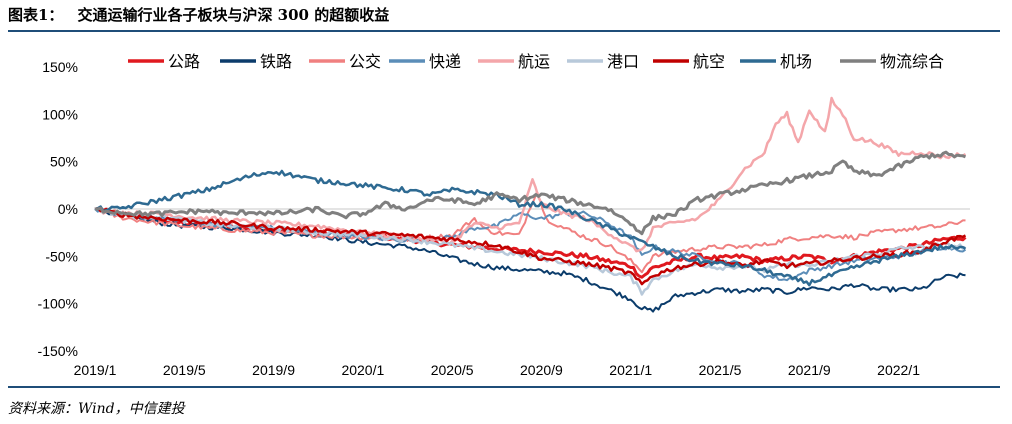  What do you see at coordinates (365, 62) in the screenshot?
I see `legend-label: 公交` at bounding box center [365, 62].